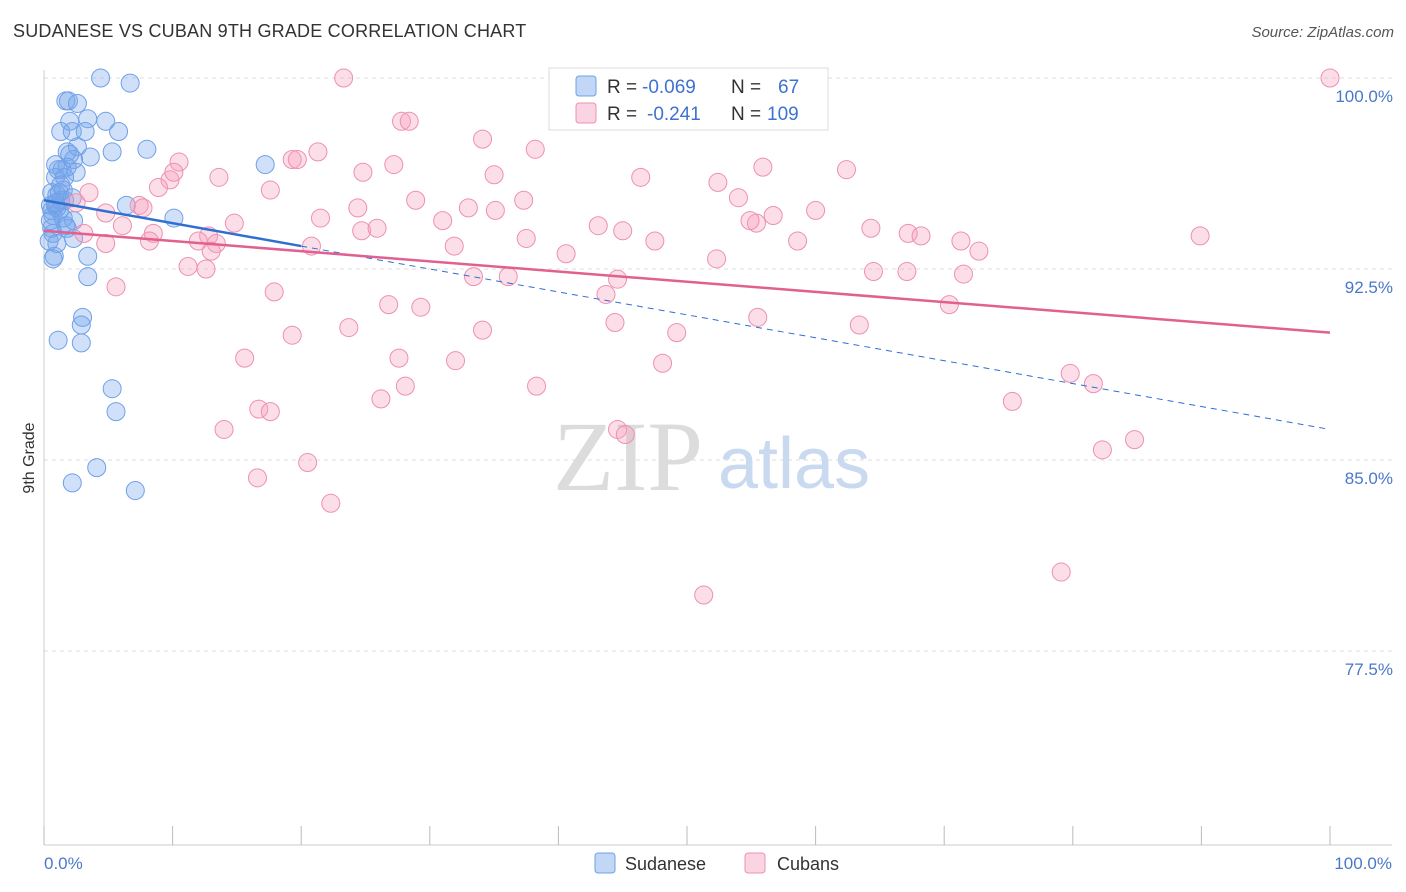 Image resolution: width=1406 pixels, height=892 pixels. I want to click on legend-r-value-sudanese: -0.069, so click(669, 87).